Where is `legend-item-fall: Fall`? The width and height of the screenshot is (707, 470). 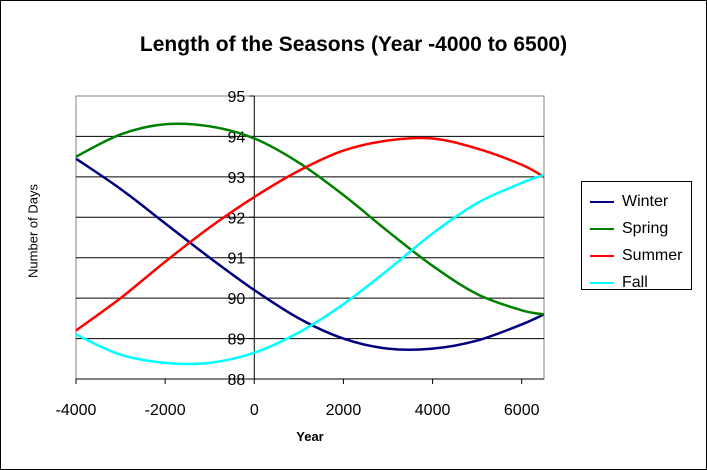 legend-item-fall: Fall is located at coordinates (636, 282).